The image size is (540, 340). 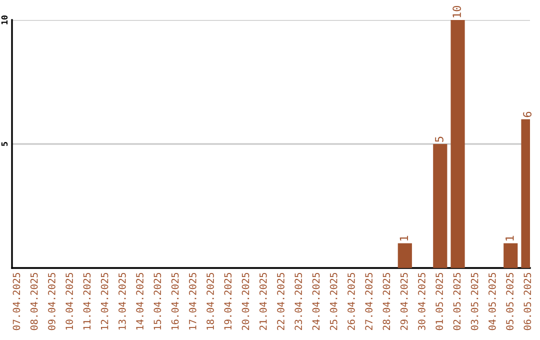 What do you see at coordinates (439, 301) in the screenshot?
I see `x-tick-label: 01.05.2025` at bounding box center [439, 301].